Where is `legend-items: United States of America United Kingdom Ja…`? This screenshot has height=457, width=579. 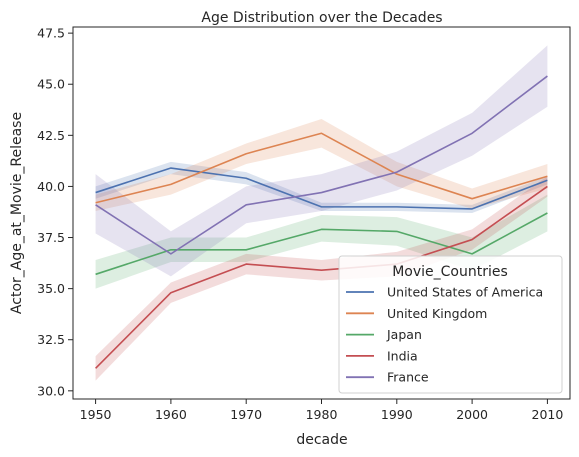
legend-items: United States of America United Kingdom Ja… is located at coordinates (444, 335).